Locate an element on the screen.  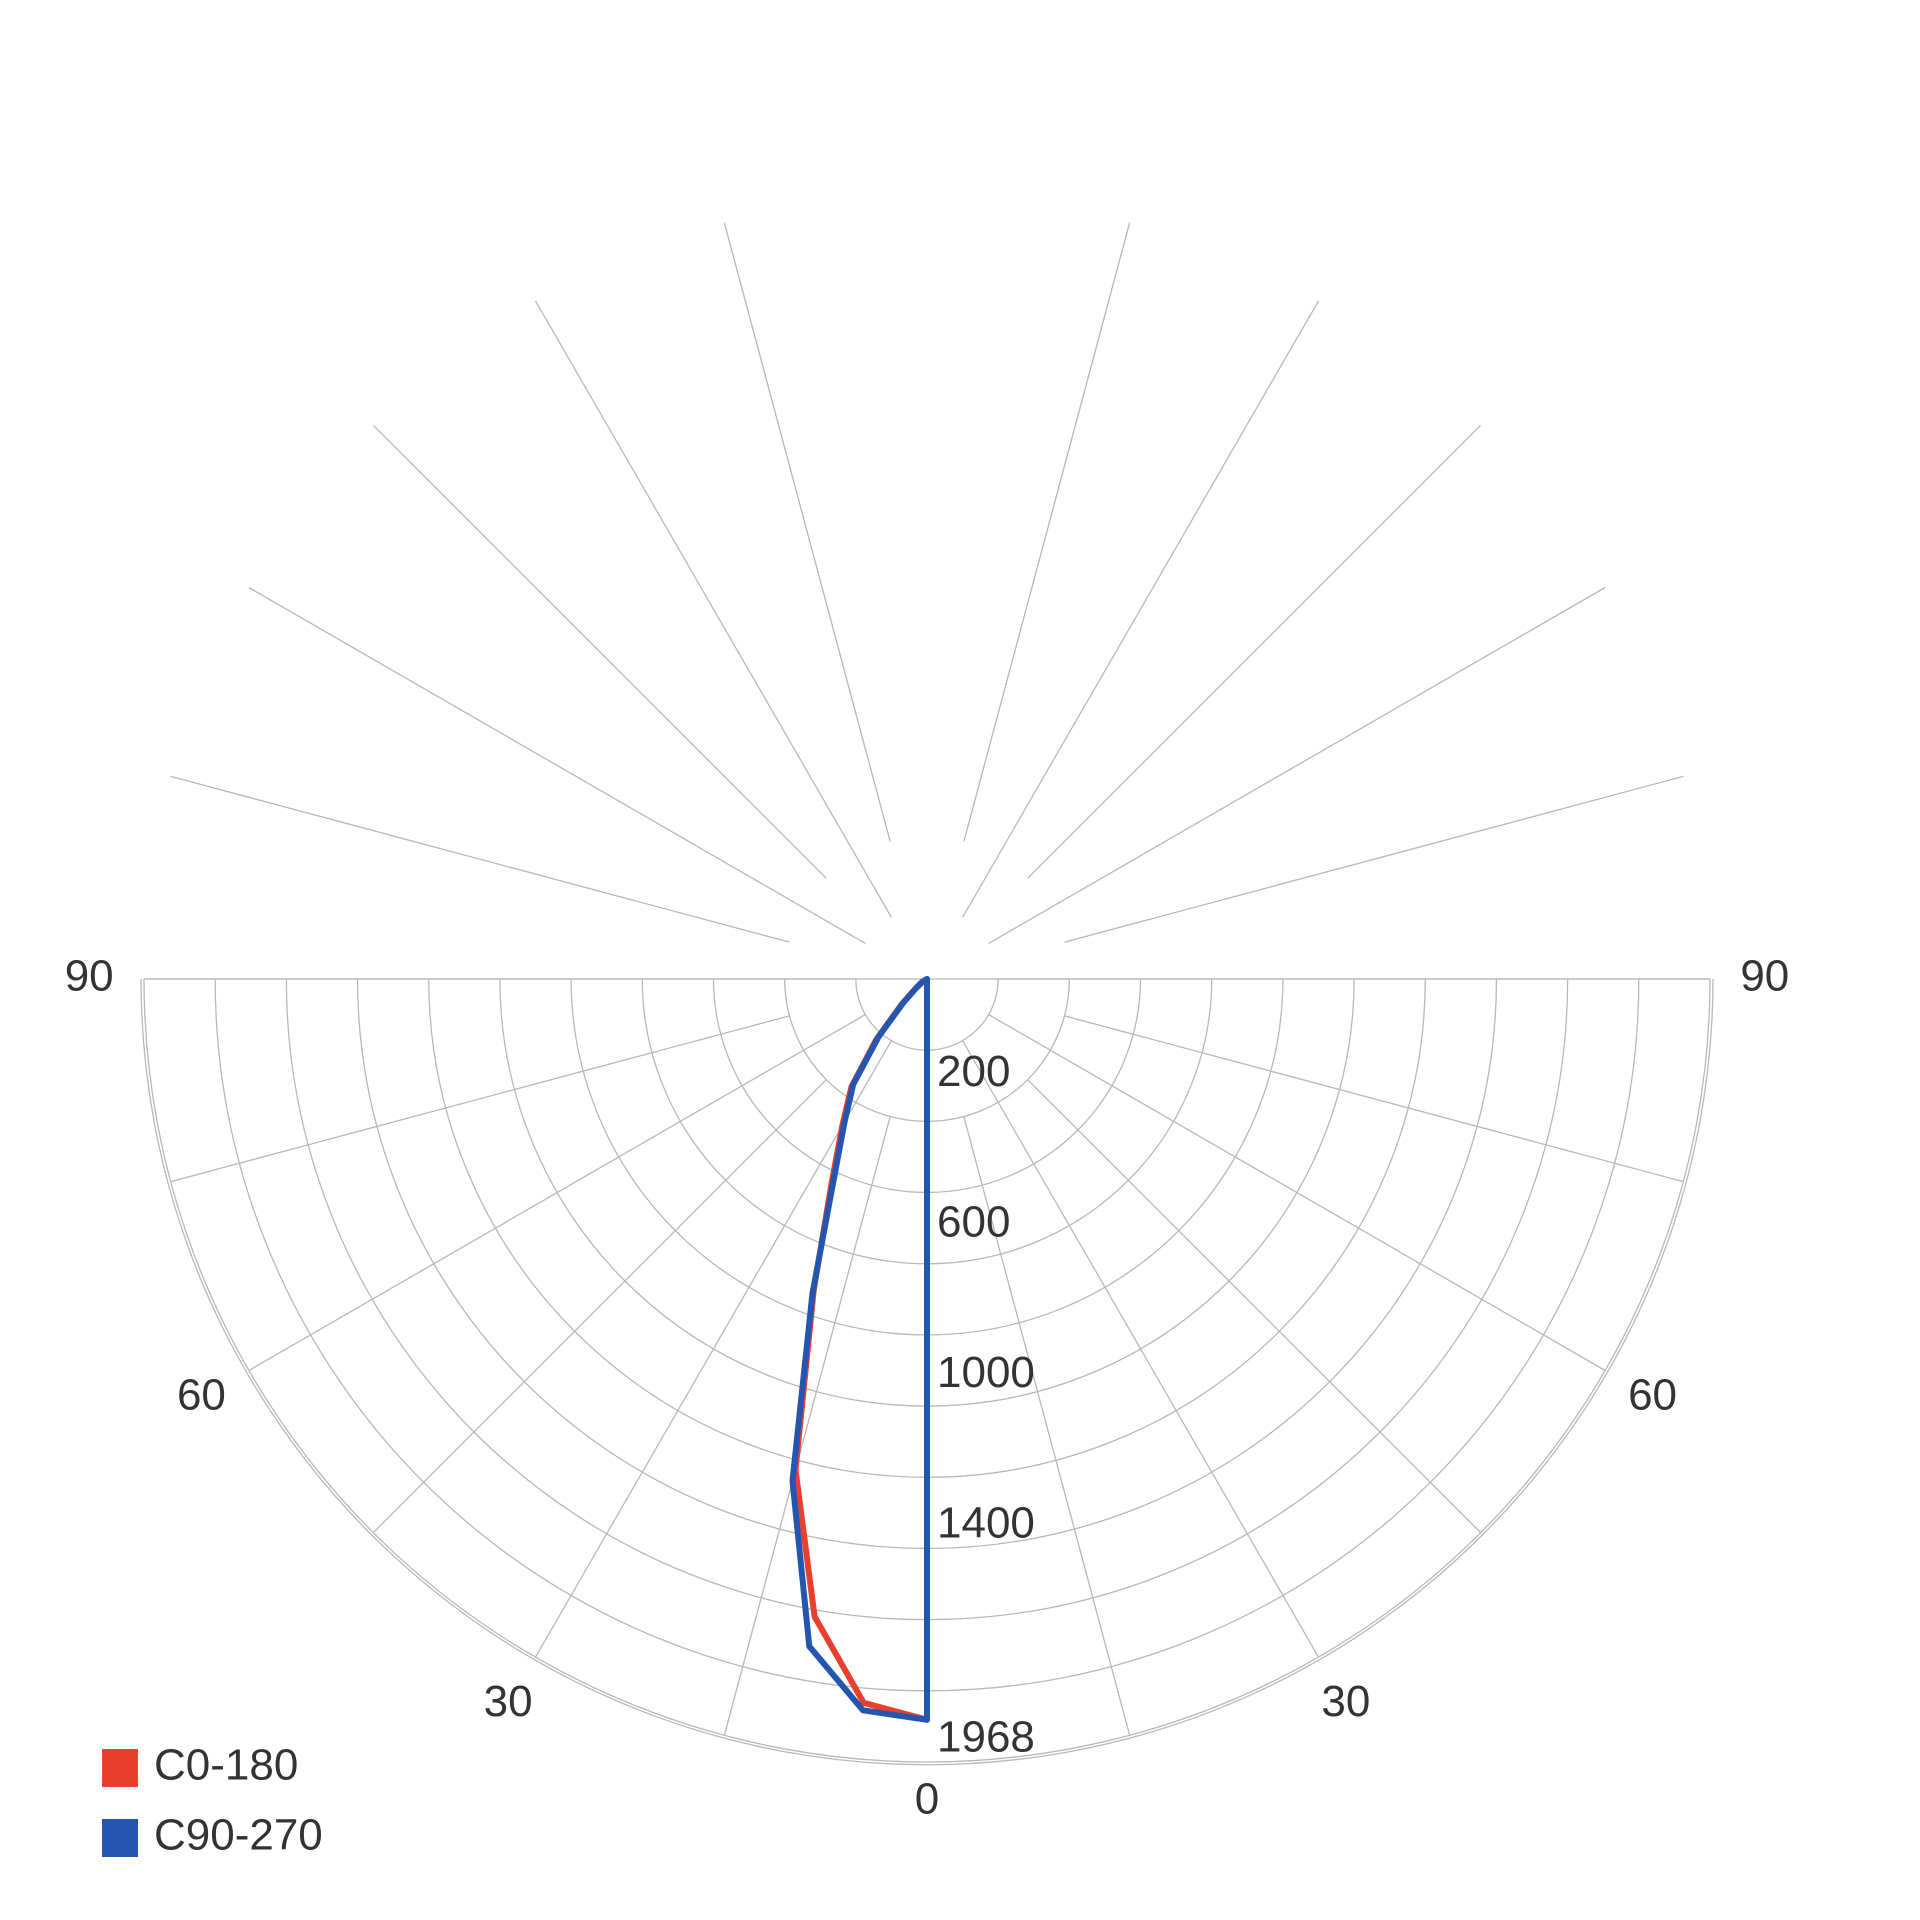
r-tick-label: 200 is located at coordinates (973, 1071).